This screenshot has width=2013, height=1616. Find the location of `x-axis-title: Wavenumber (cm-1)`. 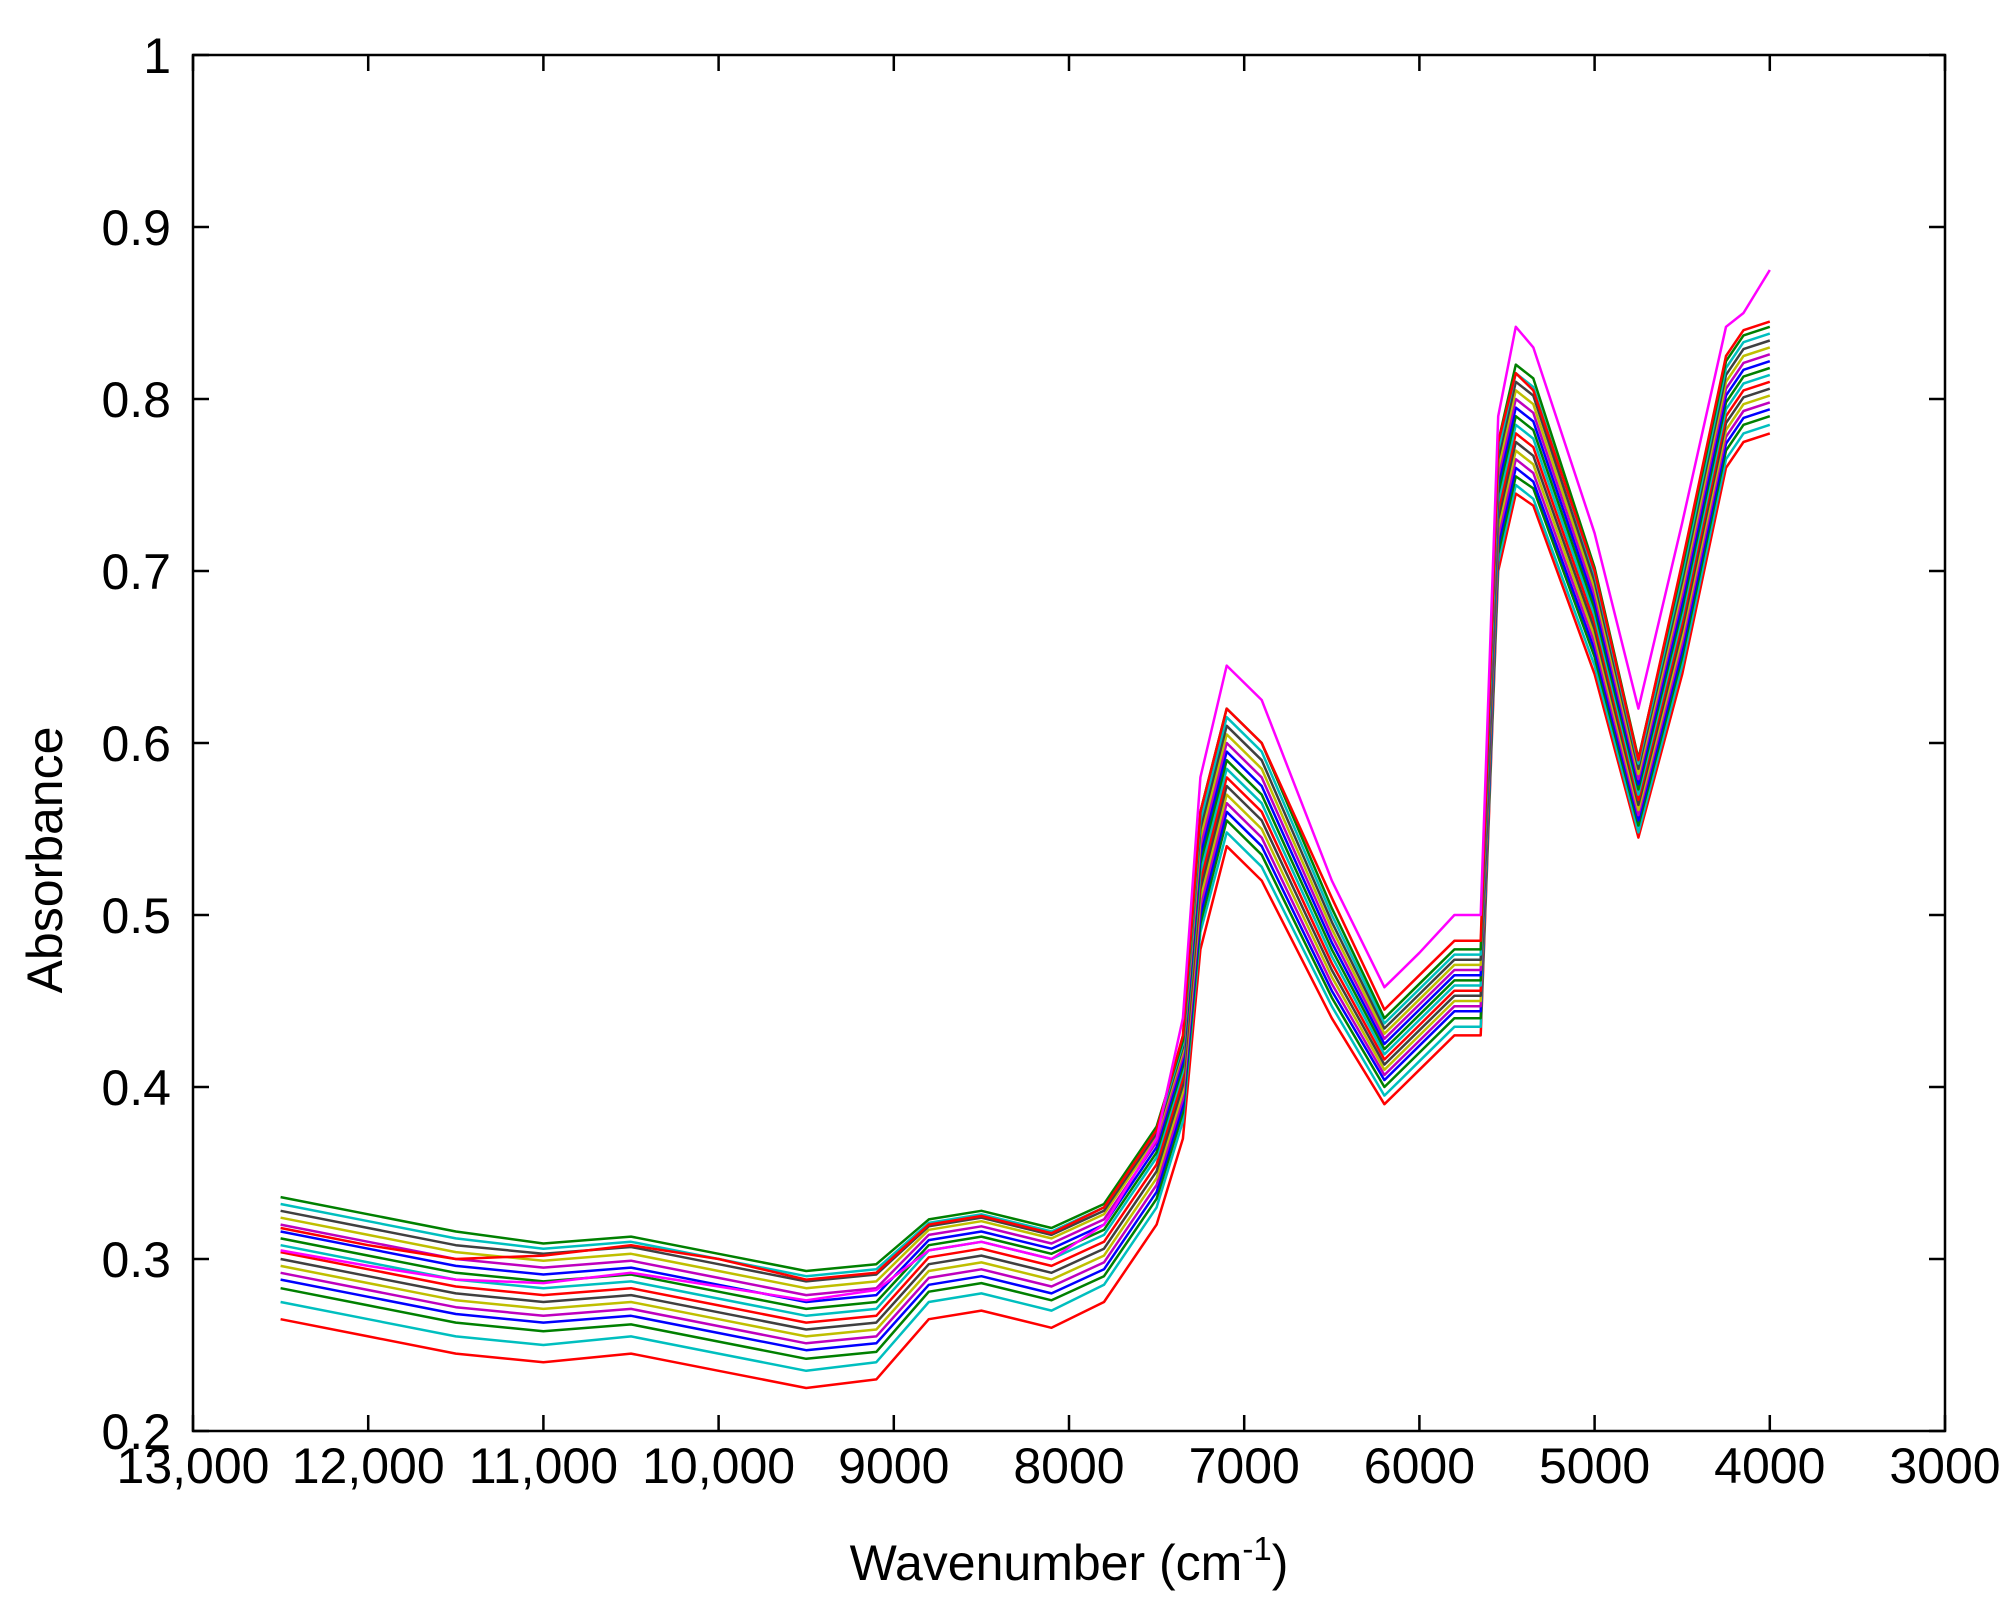

x-axis-title: Wavenumber (cm-1) is located at coordinates (1069, 1560).